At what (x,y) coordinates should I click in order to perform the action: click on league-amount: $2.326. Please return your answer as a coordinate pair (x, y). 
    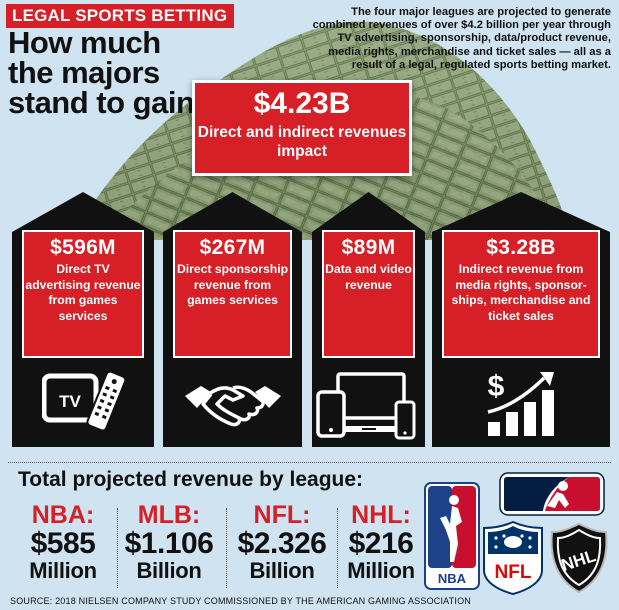
    Looking at the image, I should click on (282, 543).